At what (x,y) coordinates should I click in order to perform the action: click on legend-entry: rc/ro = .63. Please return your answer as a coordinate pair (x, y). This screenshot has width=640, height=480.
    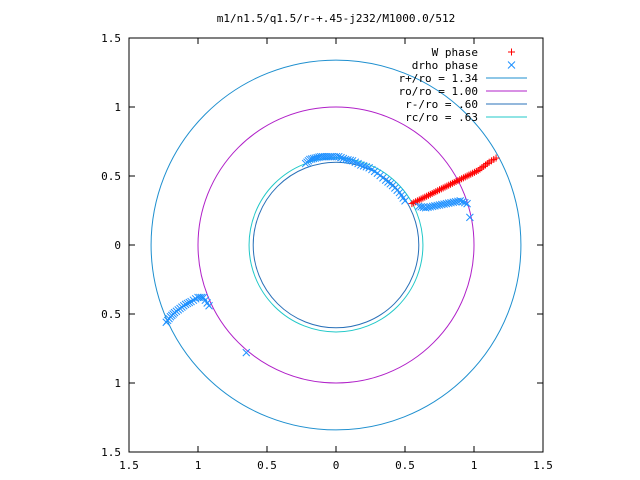
    Looking at the image, I should click on (466, 117).